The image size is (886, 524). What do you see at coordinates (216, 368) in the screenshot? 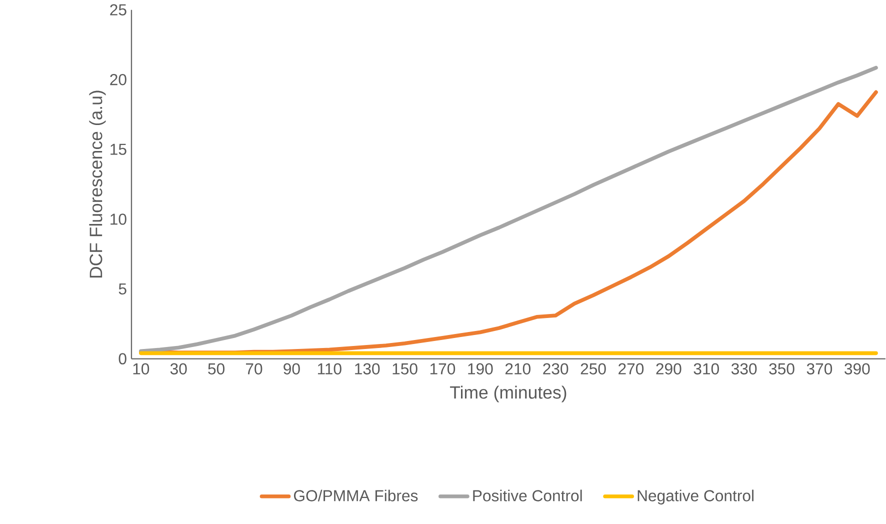
I see `x-tick-label: 50` at bounding box center [216, 368].